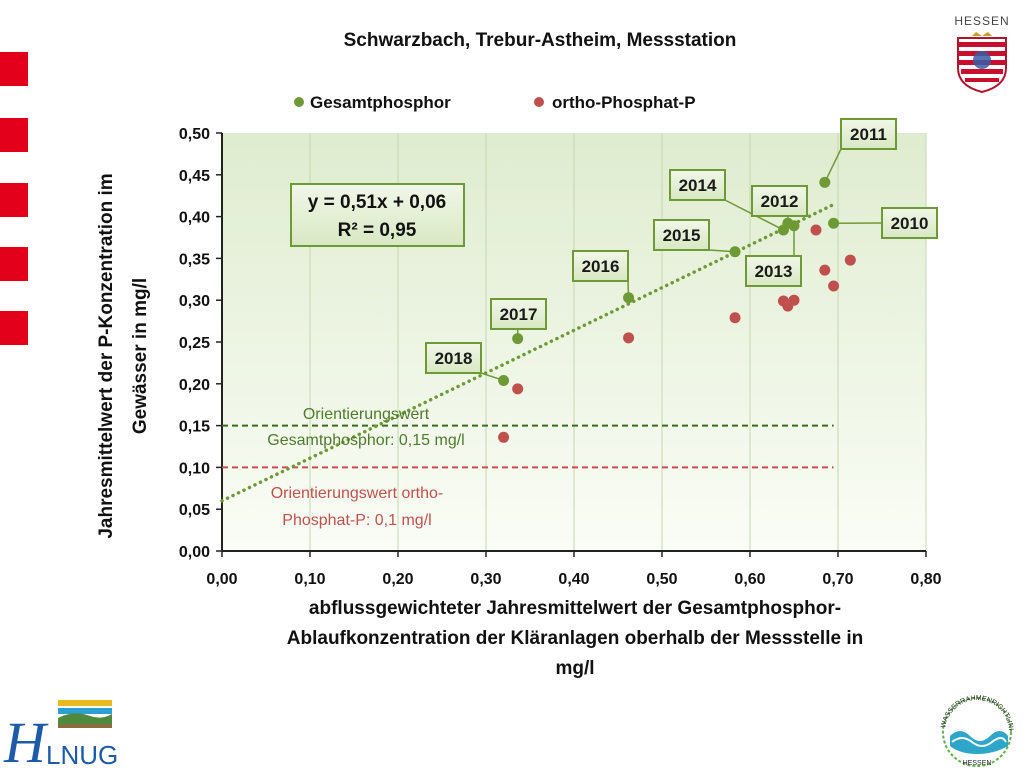 This screenshot has height=773, width=1024. I want to click on legend-label-gesamtphosphor: Gesamtphosphor, so click(380, 102).